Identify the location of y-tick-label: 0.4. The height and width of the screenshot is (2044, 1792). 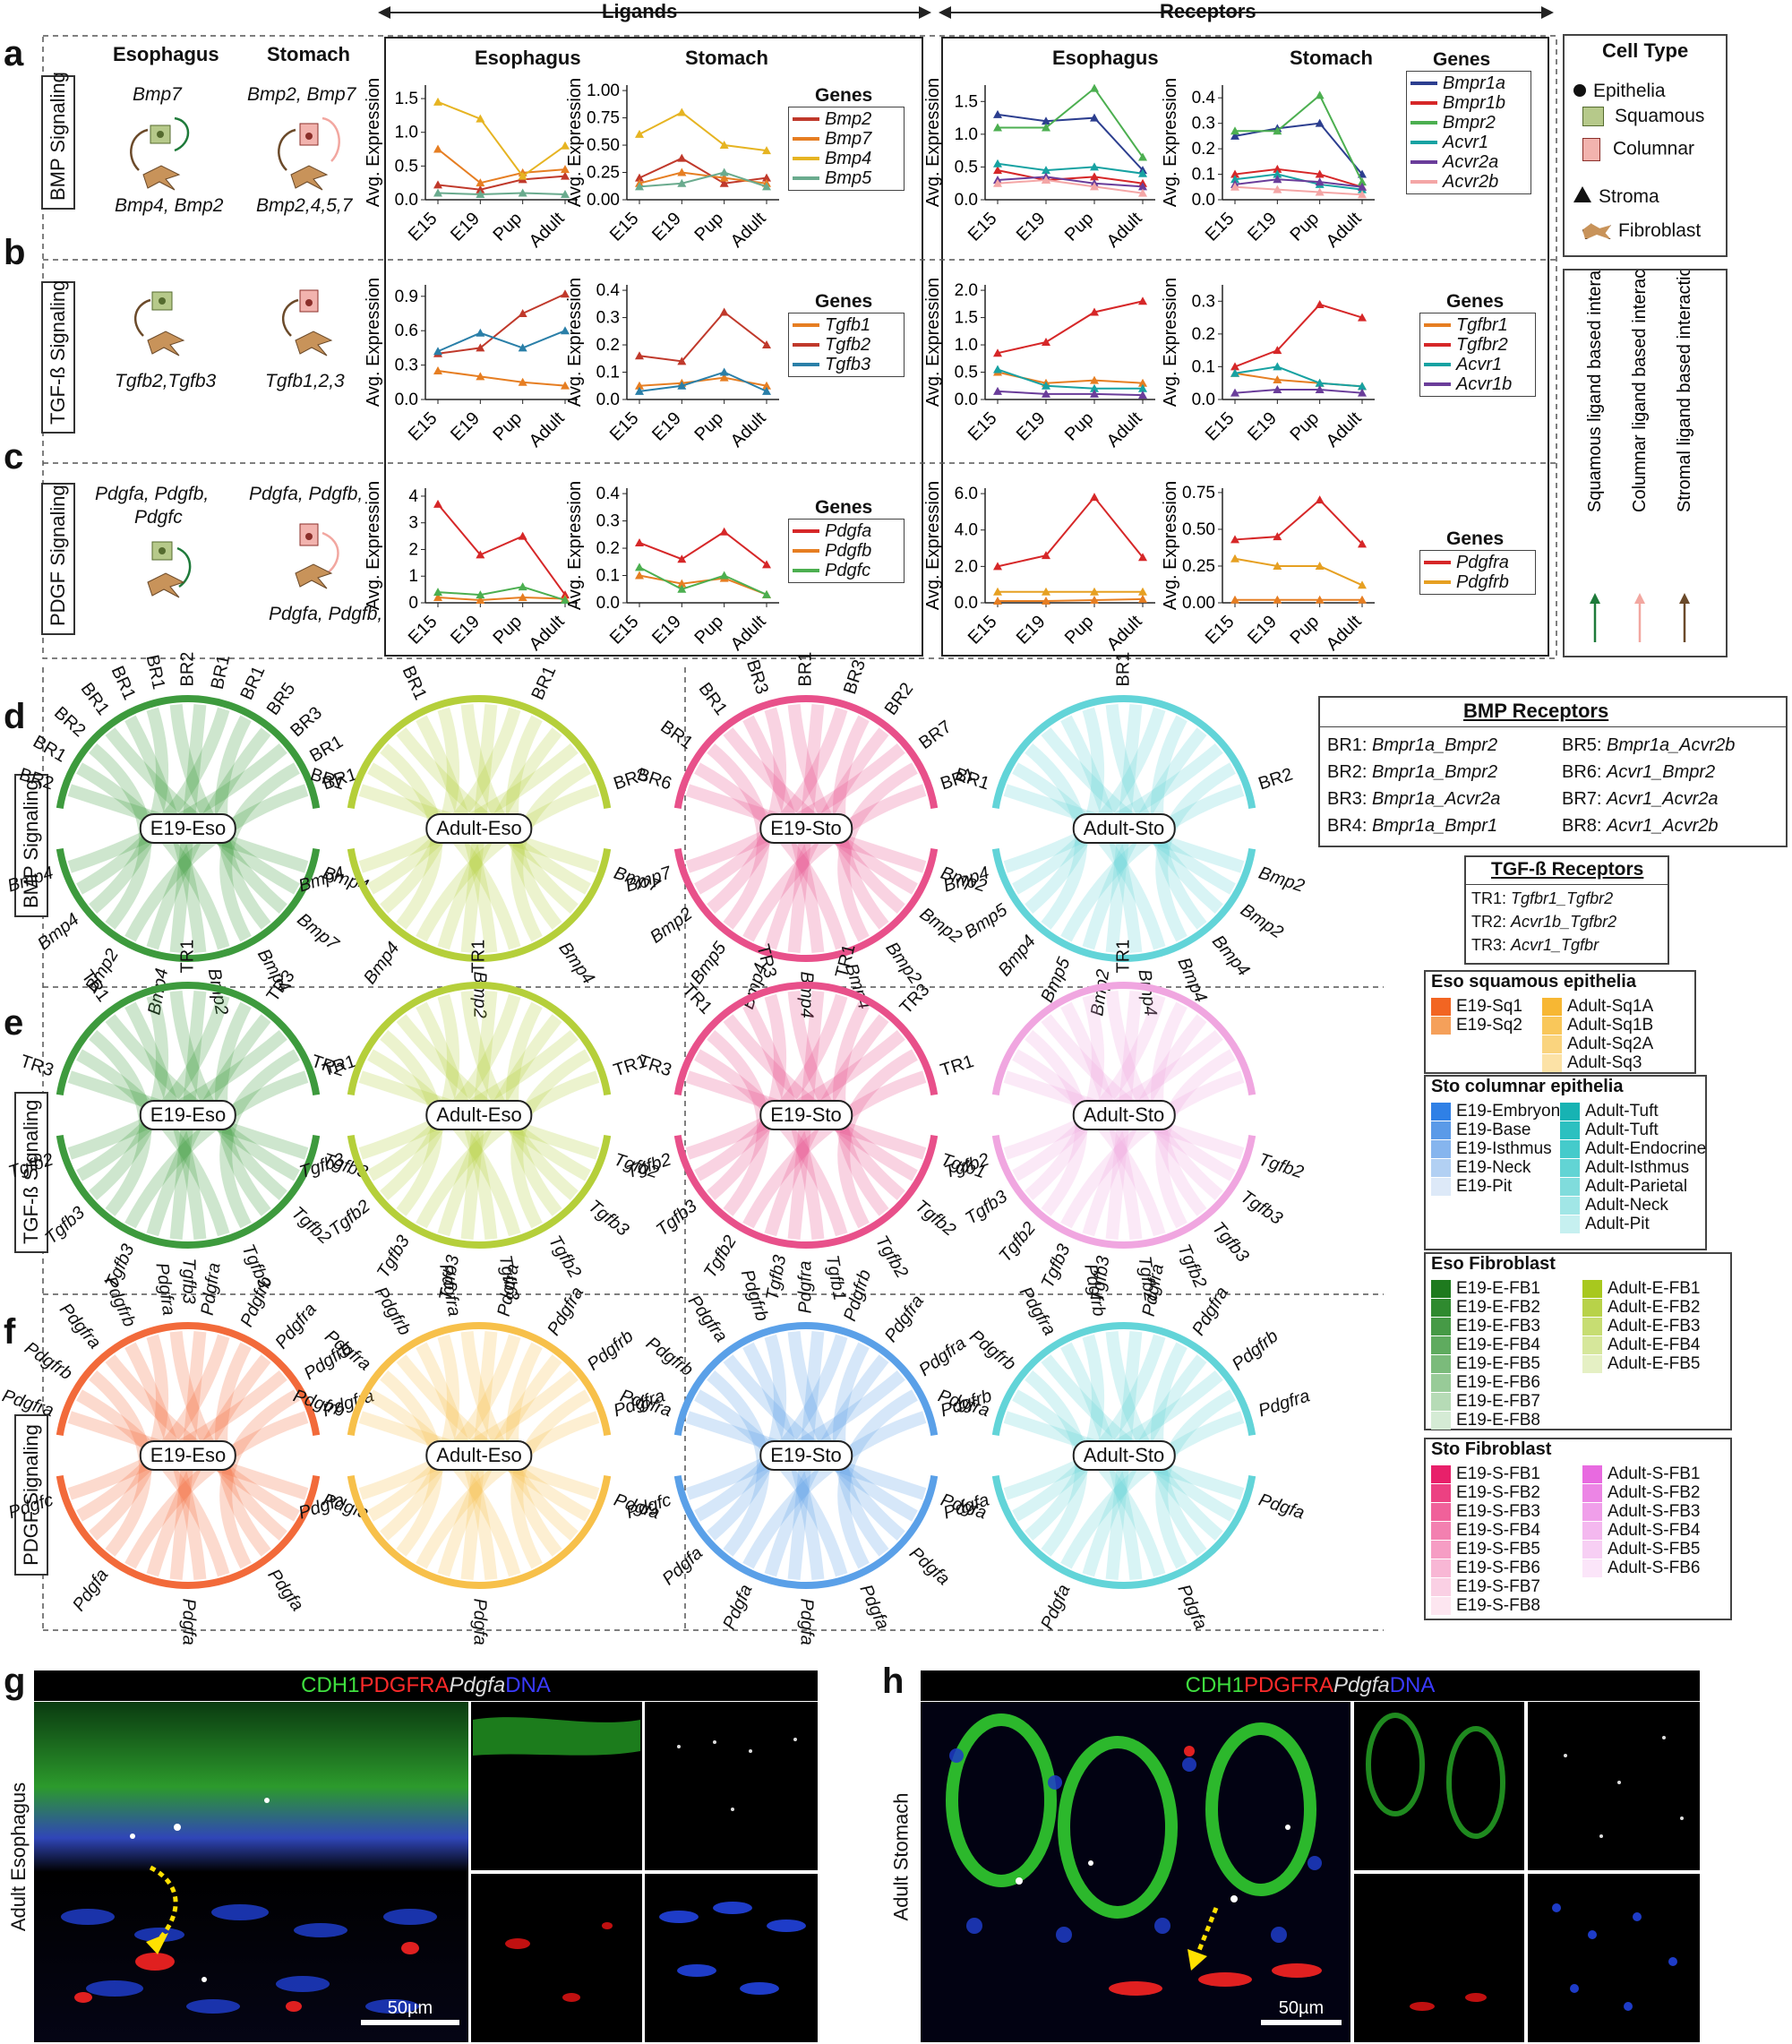
(1204, 98).